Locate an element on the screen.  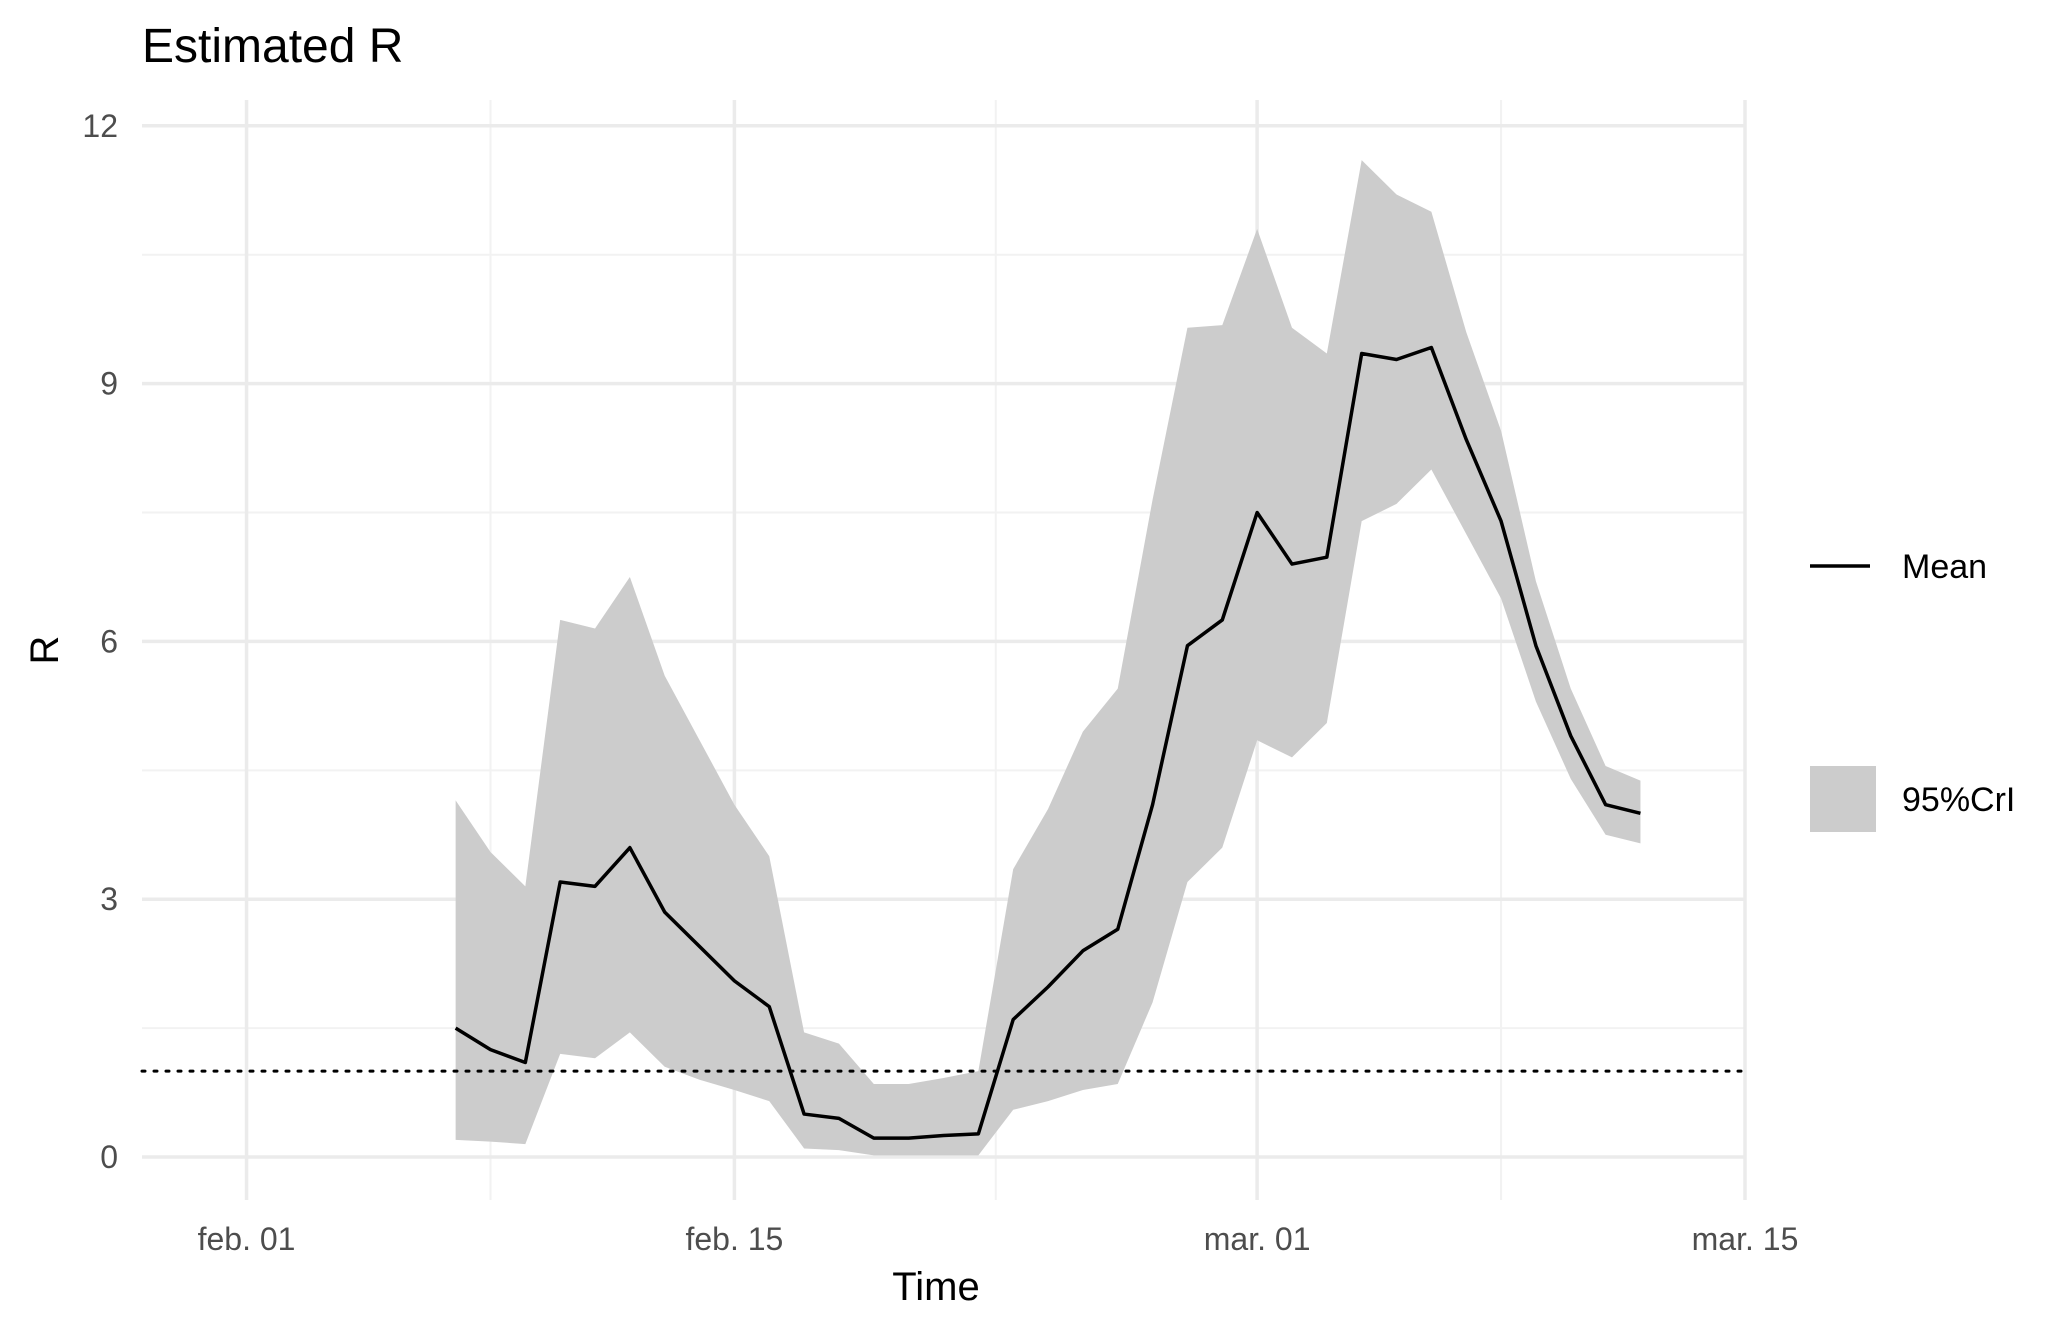
chart-title: Estimated R is located at coordinates (272, 46).